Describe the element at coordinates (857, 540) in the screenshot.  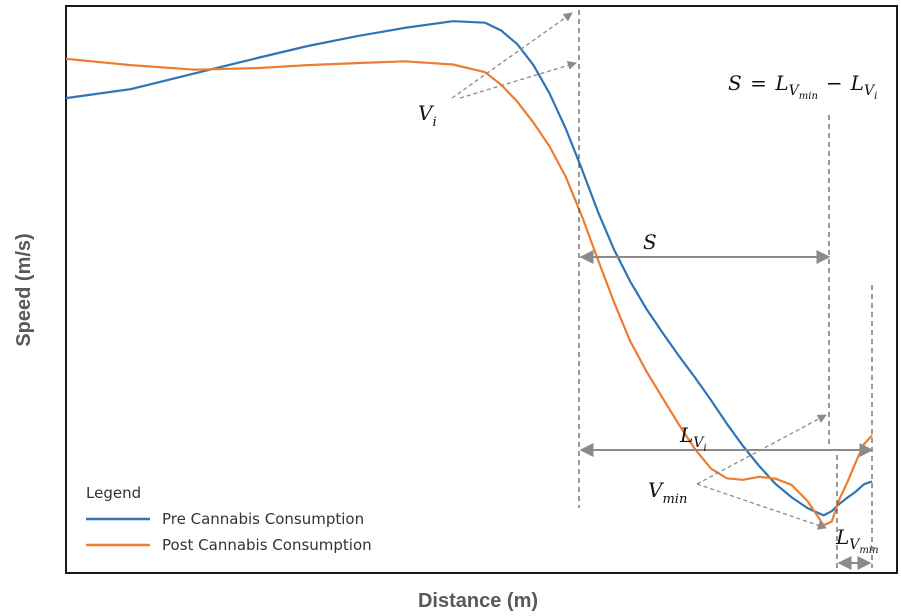
I see `lvmin-label: LVmin` at that location.